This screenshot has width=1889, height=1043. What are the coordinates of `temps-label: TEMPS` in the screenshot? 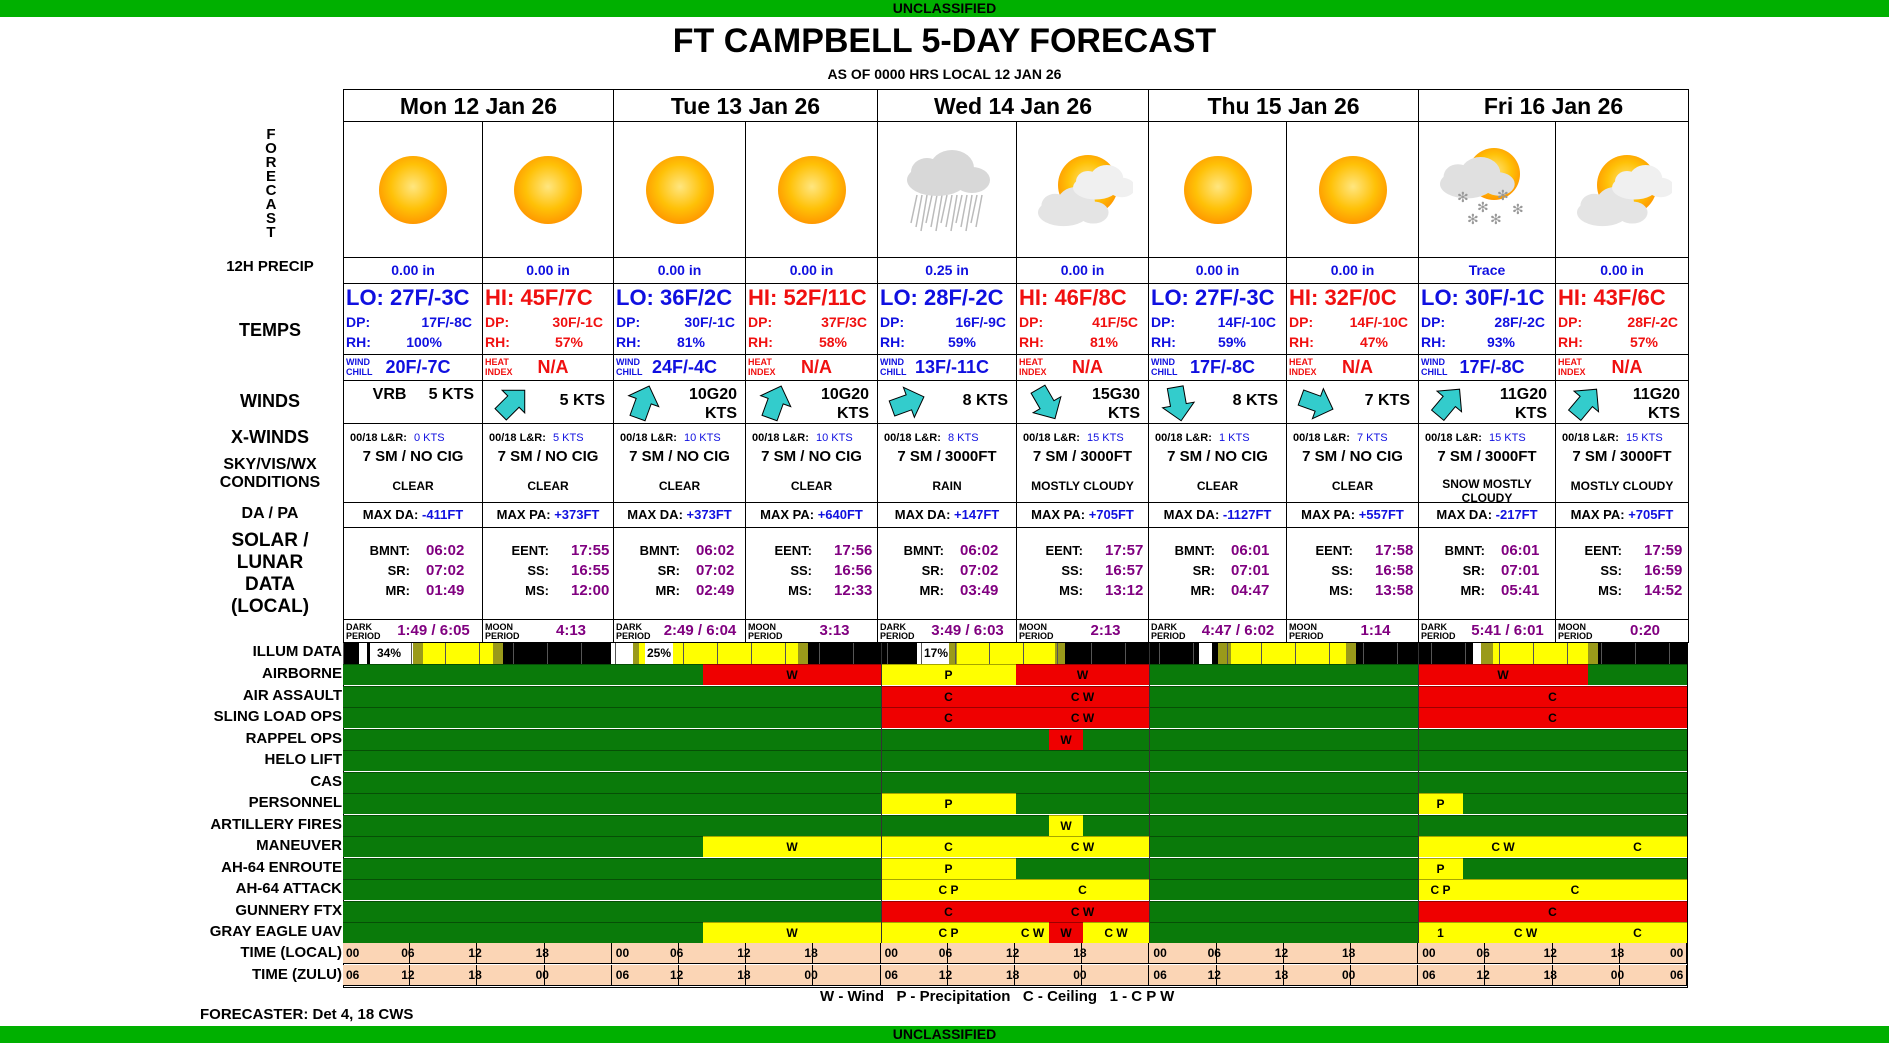 It's located at (269, 330).